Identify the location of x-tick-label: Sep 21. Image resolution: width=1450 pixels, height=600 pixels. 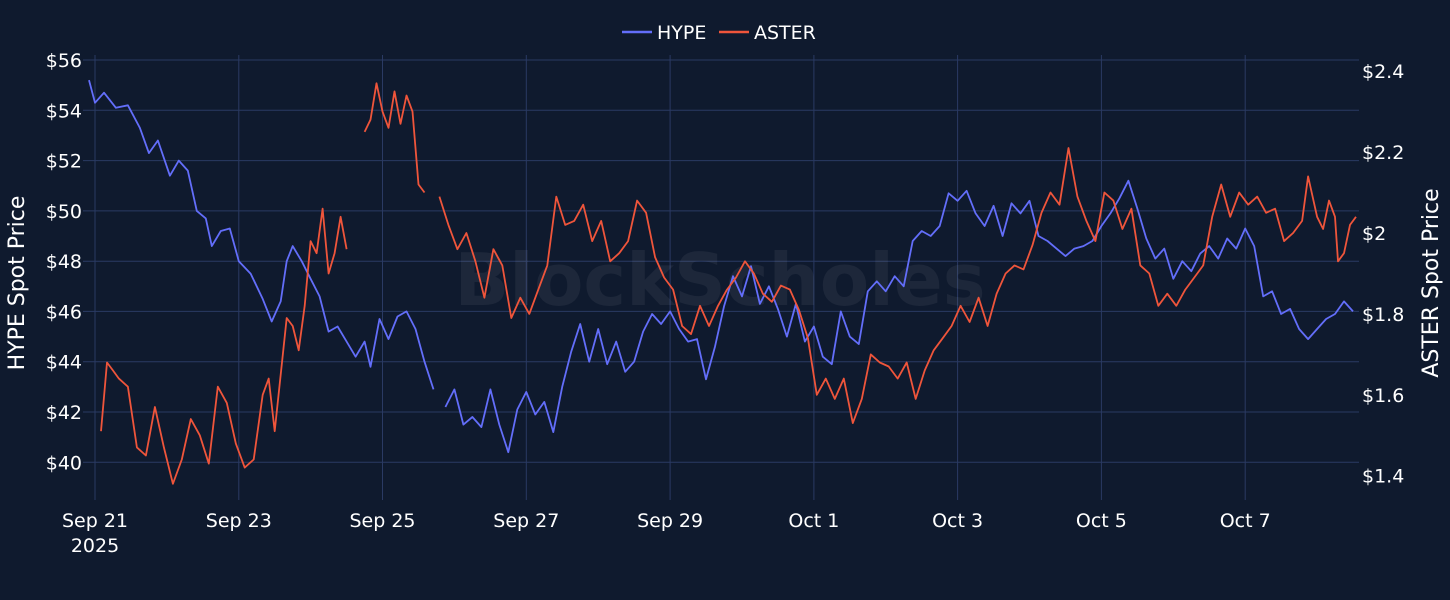
(95, 521).